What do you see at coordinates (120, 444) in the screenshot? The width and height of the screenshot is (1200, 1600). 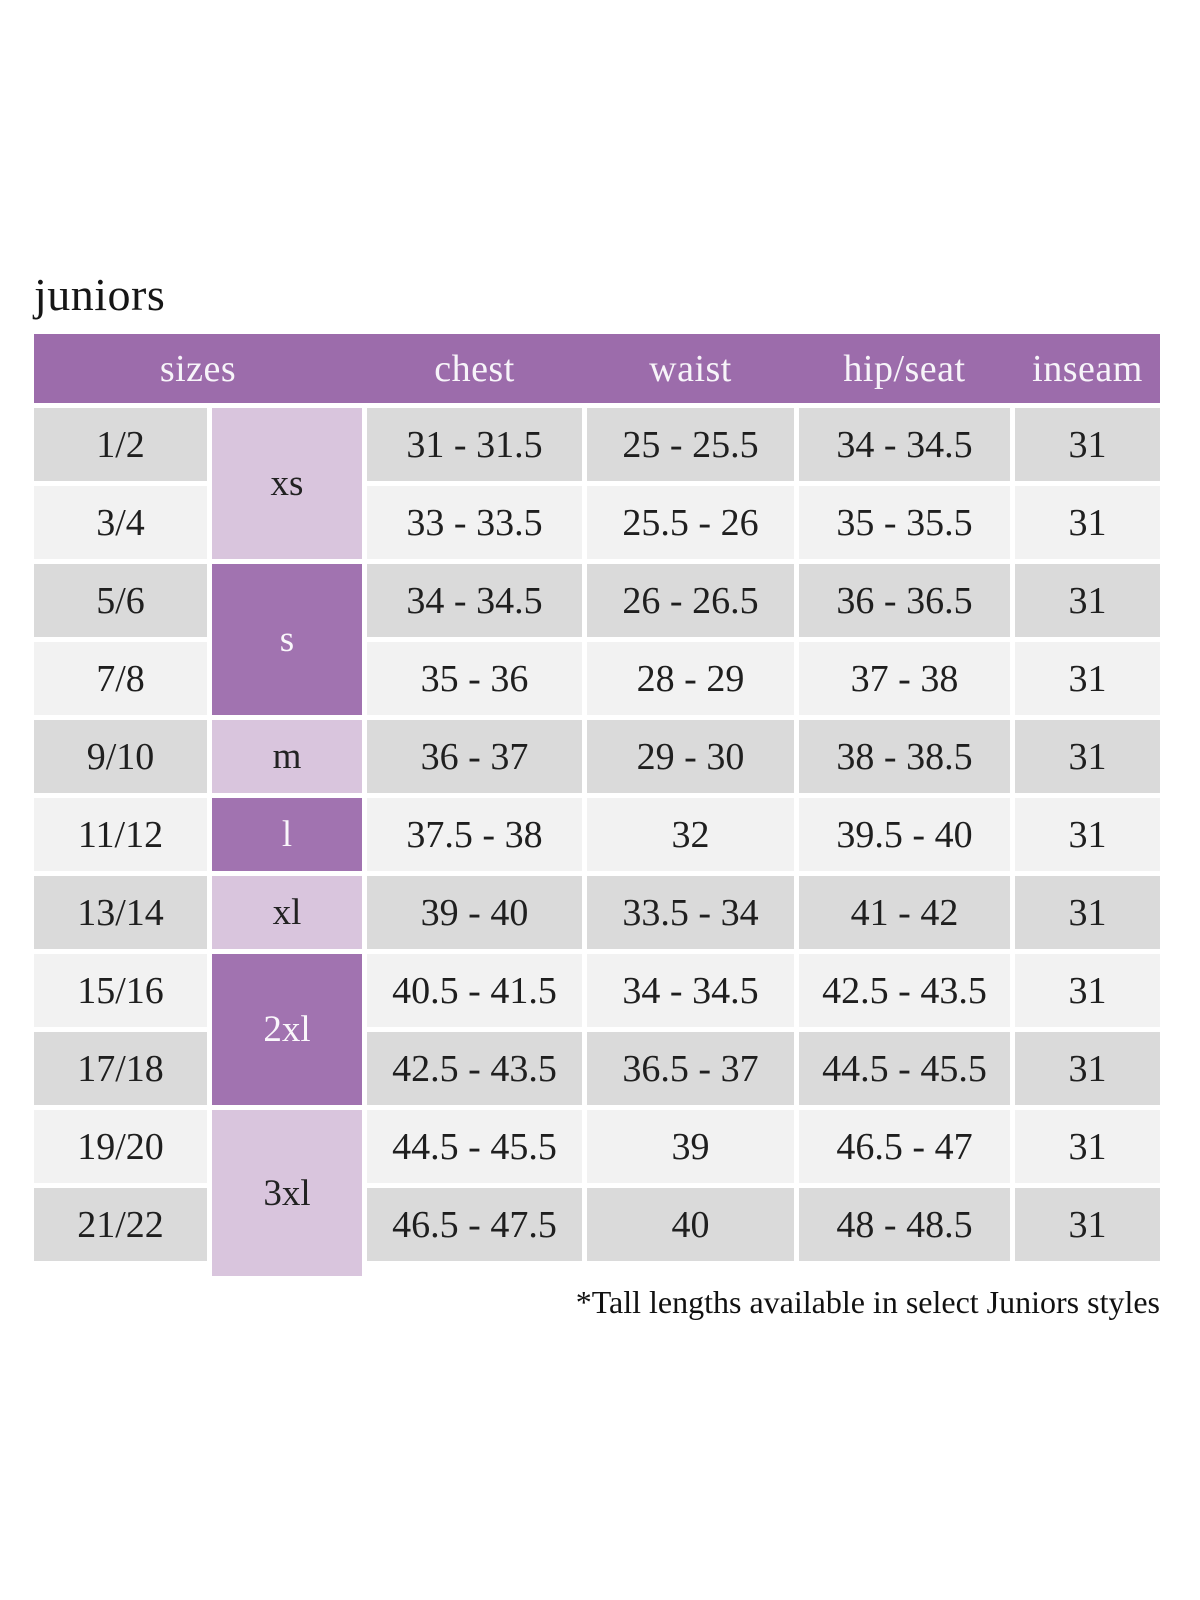 I see `size-cell: 1/2` at bounding box center [120, 444].